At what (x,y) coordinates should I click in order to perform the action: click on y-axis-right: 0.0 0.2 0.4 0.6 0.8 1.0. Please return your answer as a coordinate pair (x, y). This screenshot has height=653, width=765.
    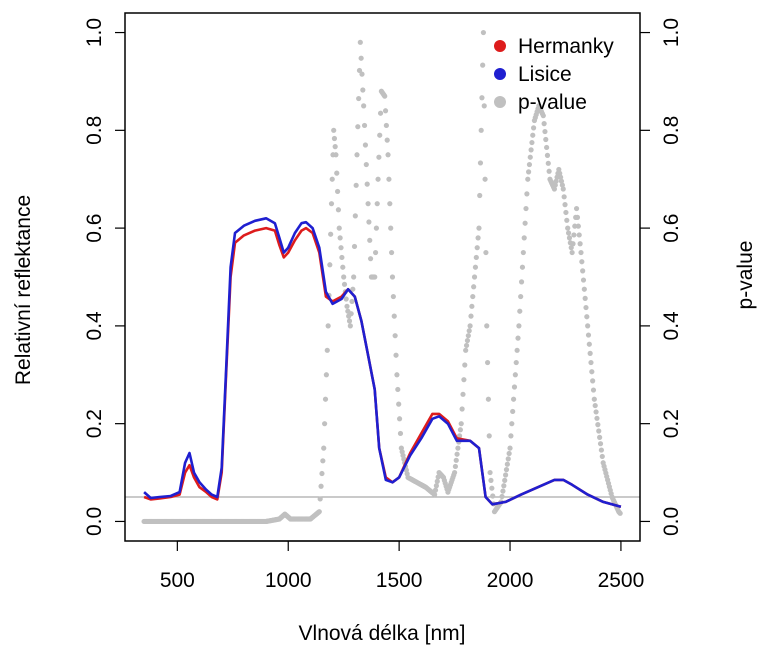
    Looking at the image, I should click on (661, 277).